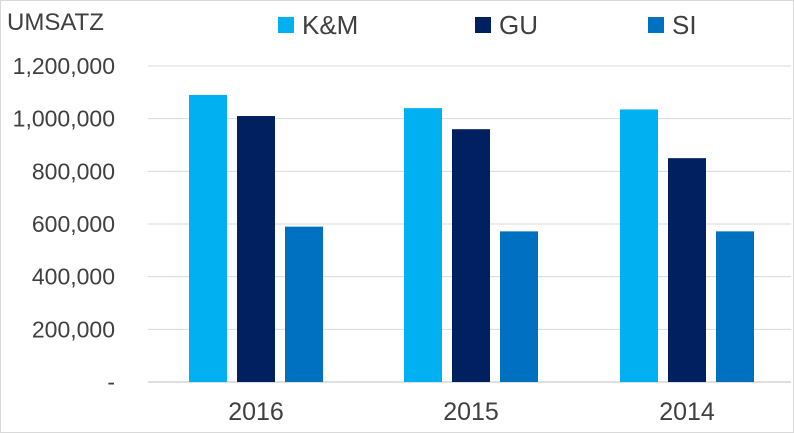 The width and height of the screenshot is (794, 434). I want to click on legend-swatch-gu, so click(483, 25).